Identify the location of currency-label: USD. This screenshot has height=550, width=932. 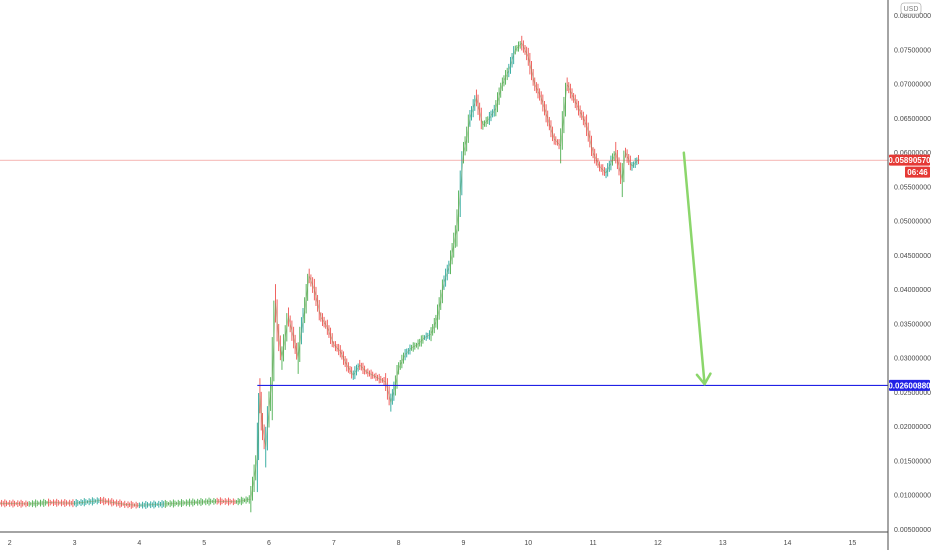
(911, 9).